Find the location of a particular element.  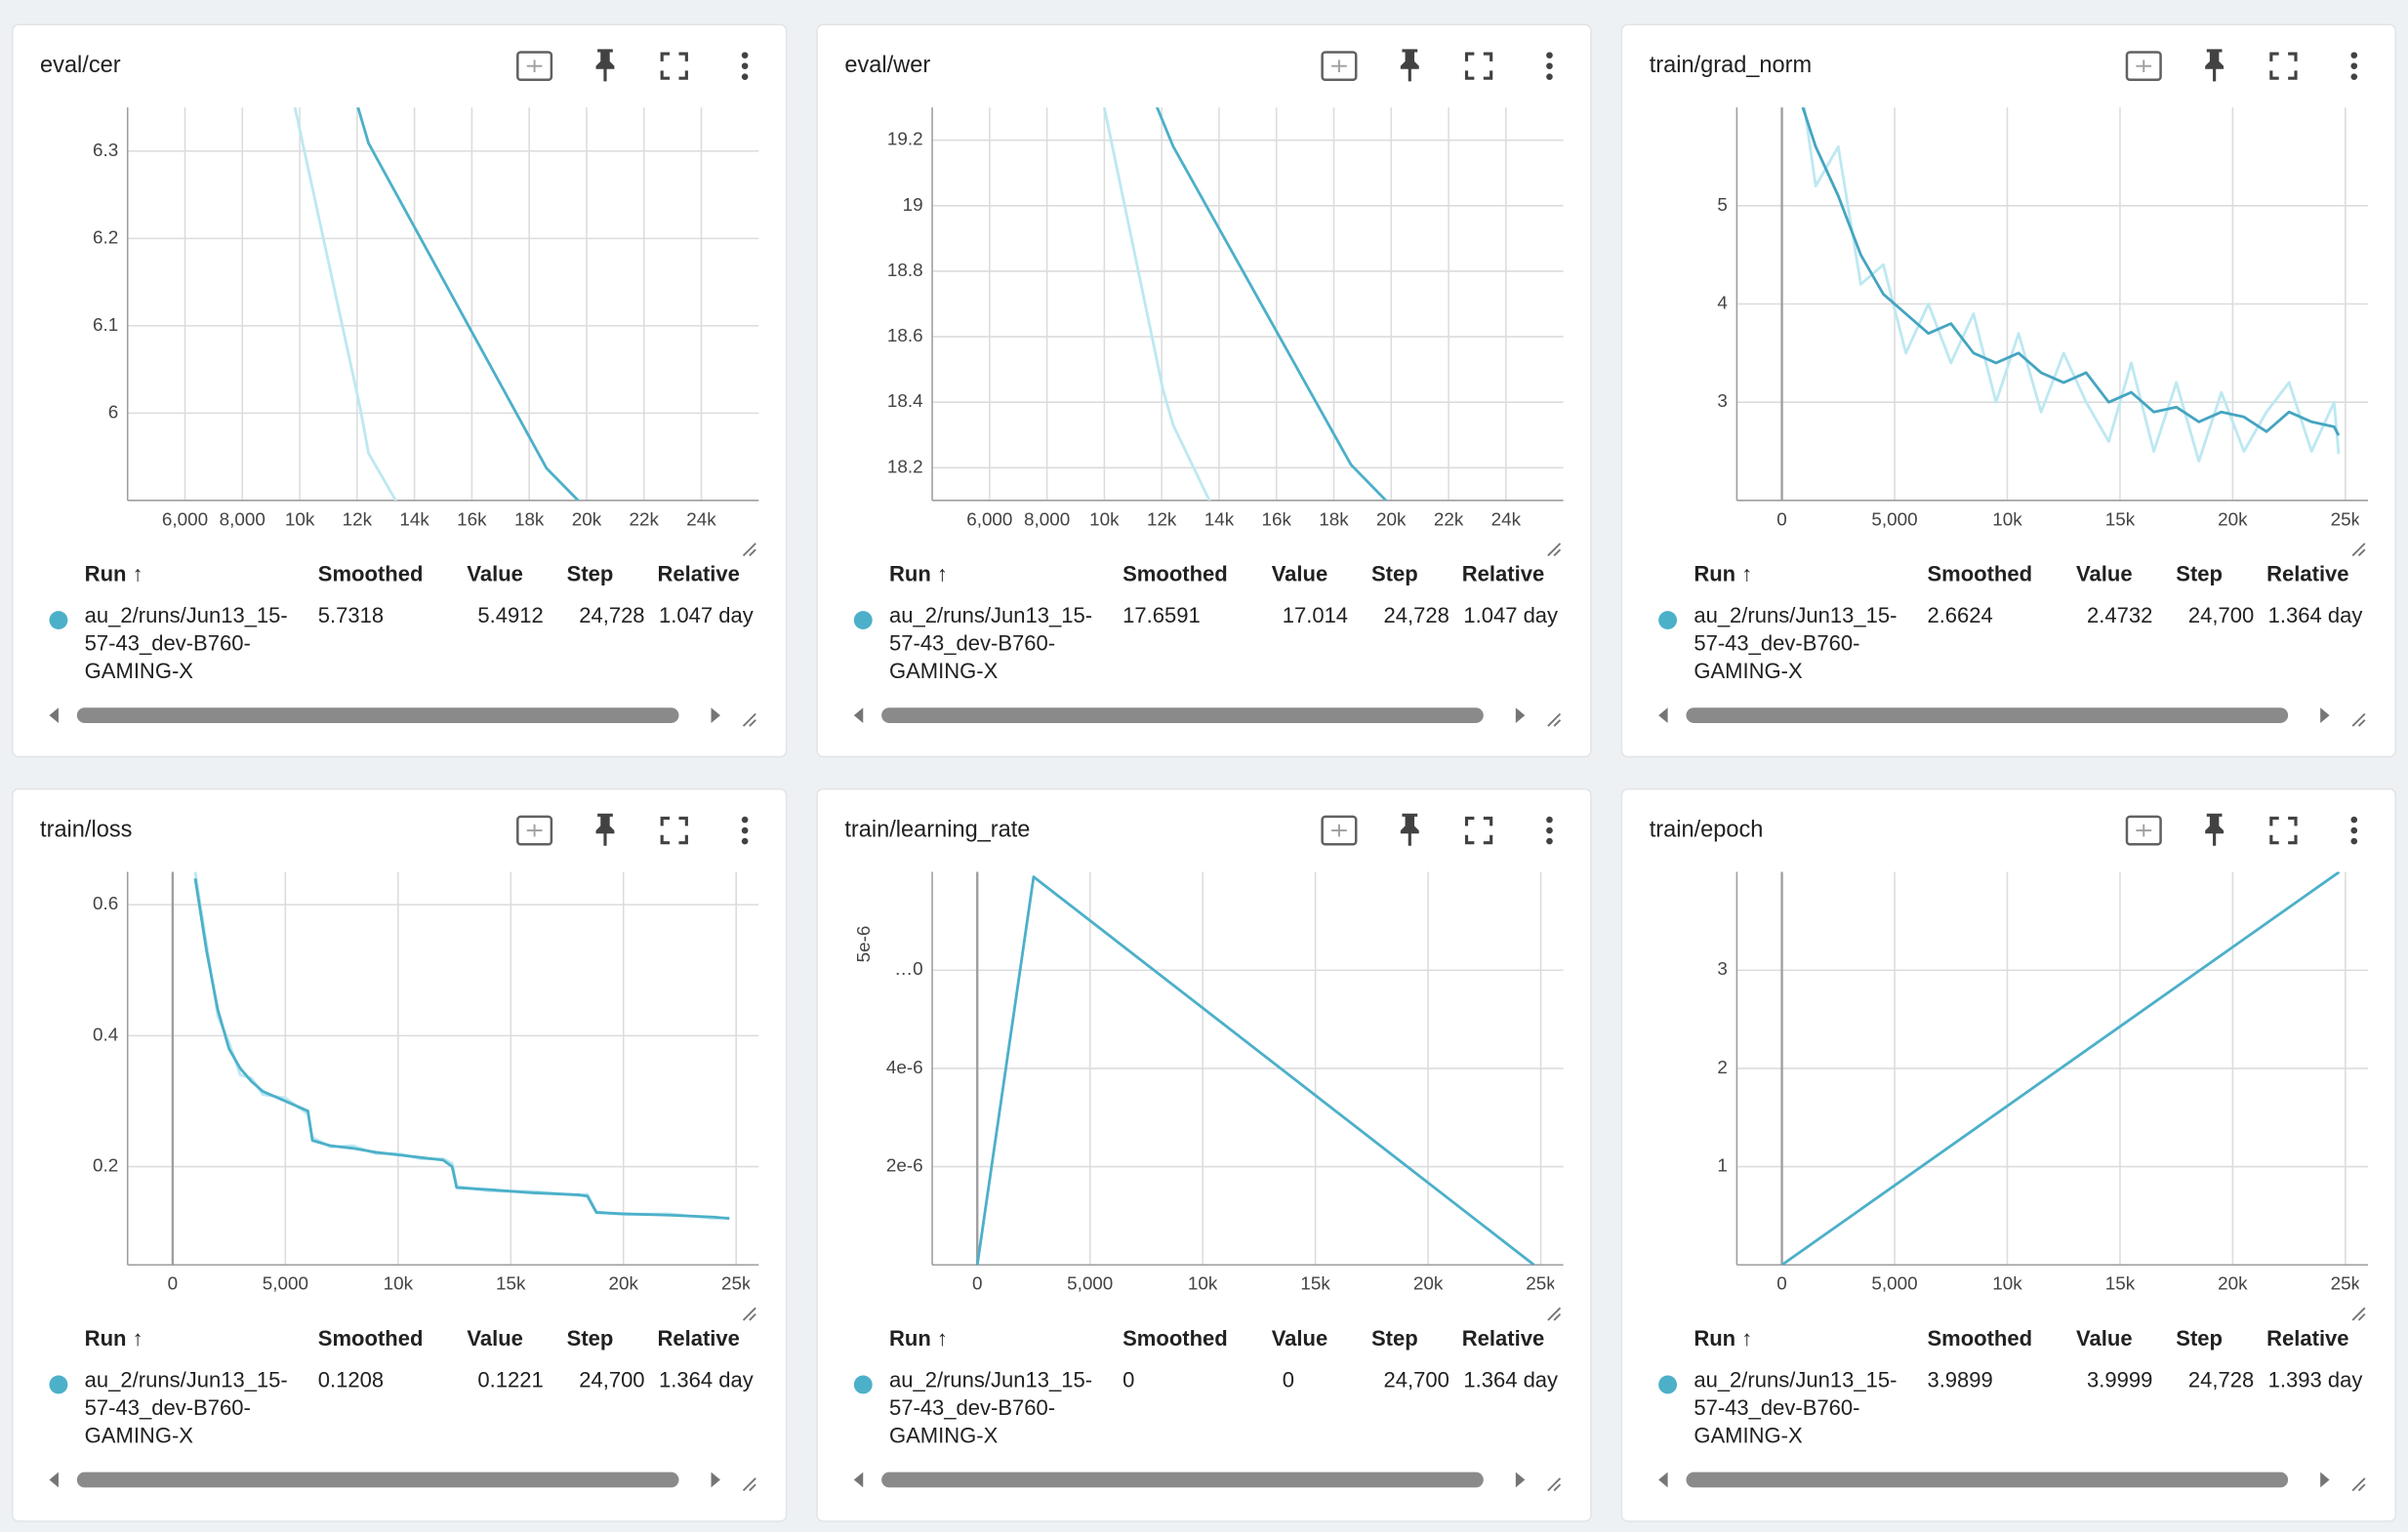

x-tick-label: 5,000 is located at coordinates (286, 1283).